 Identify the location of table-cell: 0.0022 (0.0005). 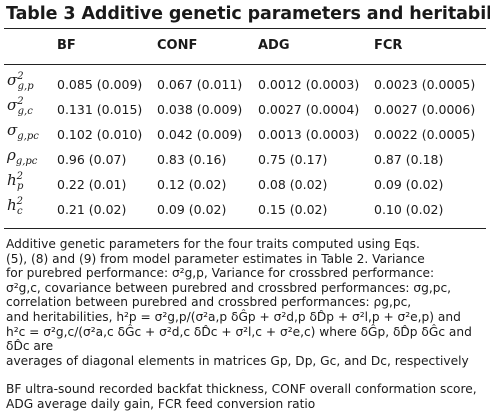
(425, 134).